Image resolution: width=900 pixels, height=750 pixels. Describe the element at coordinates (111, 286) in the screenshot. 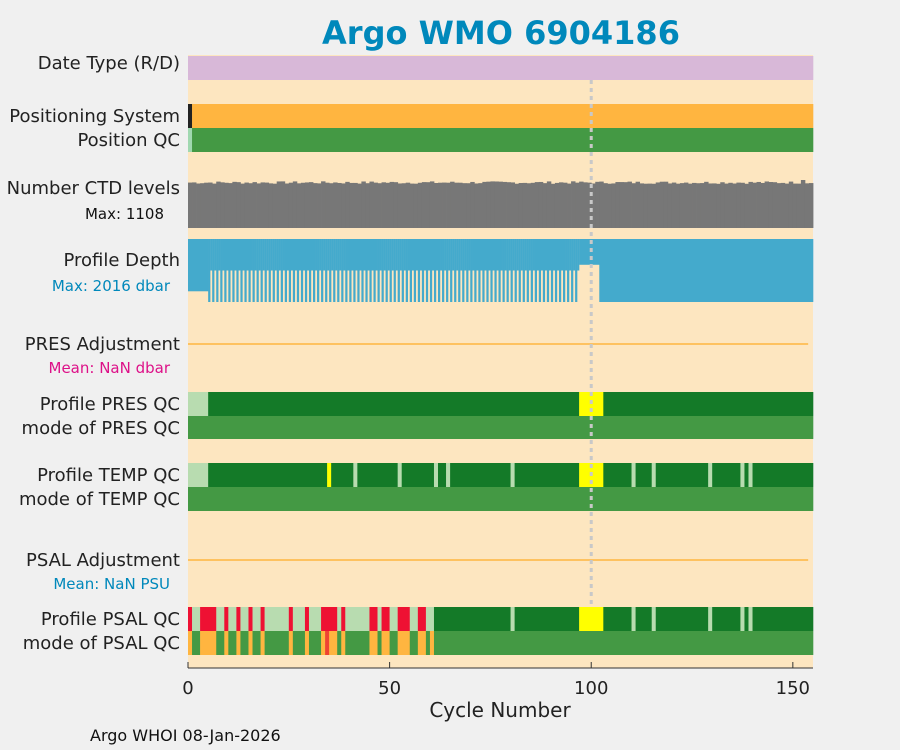

I see `depth-max-label: Max: 2016 dbar` at that location.